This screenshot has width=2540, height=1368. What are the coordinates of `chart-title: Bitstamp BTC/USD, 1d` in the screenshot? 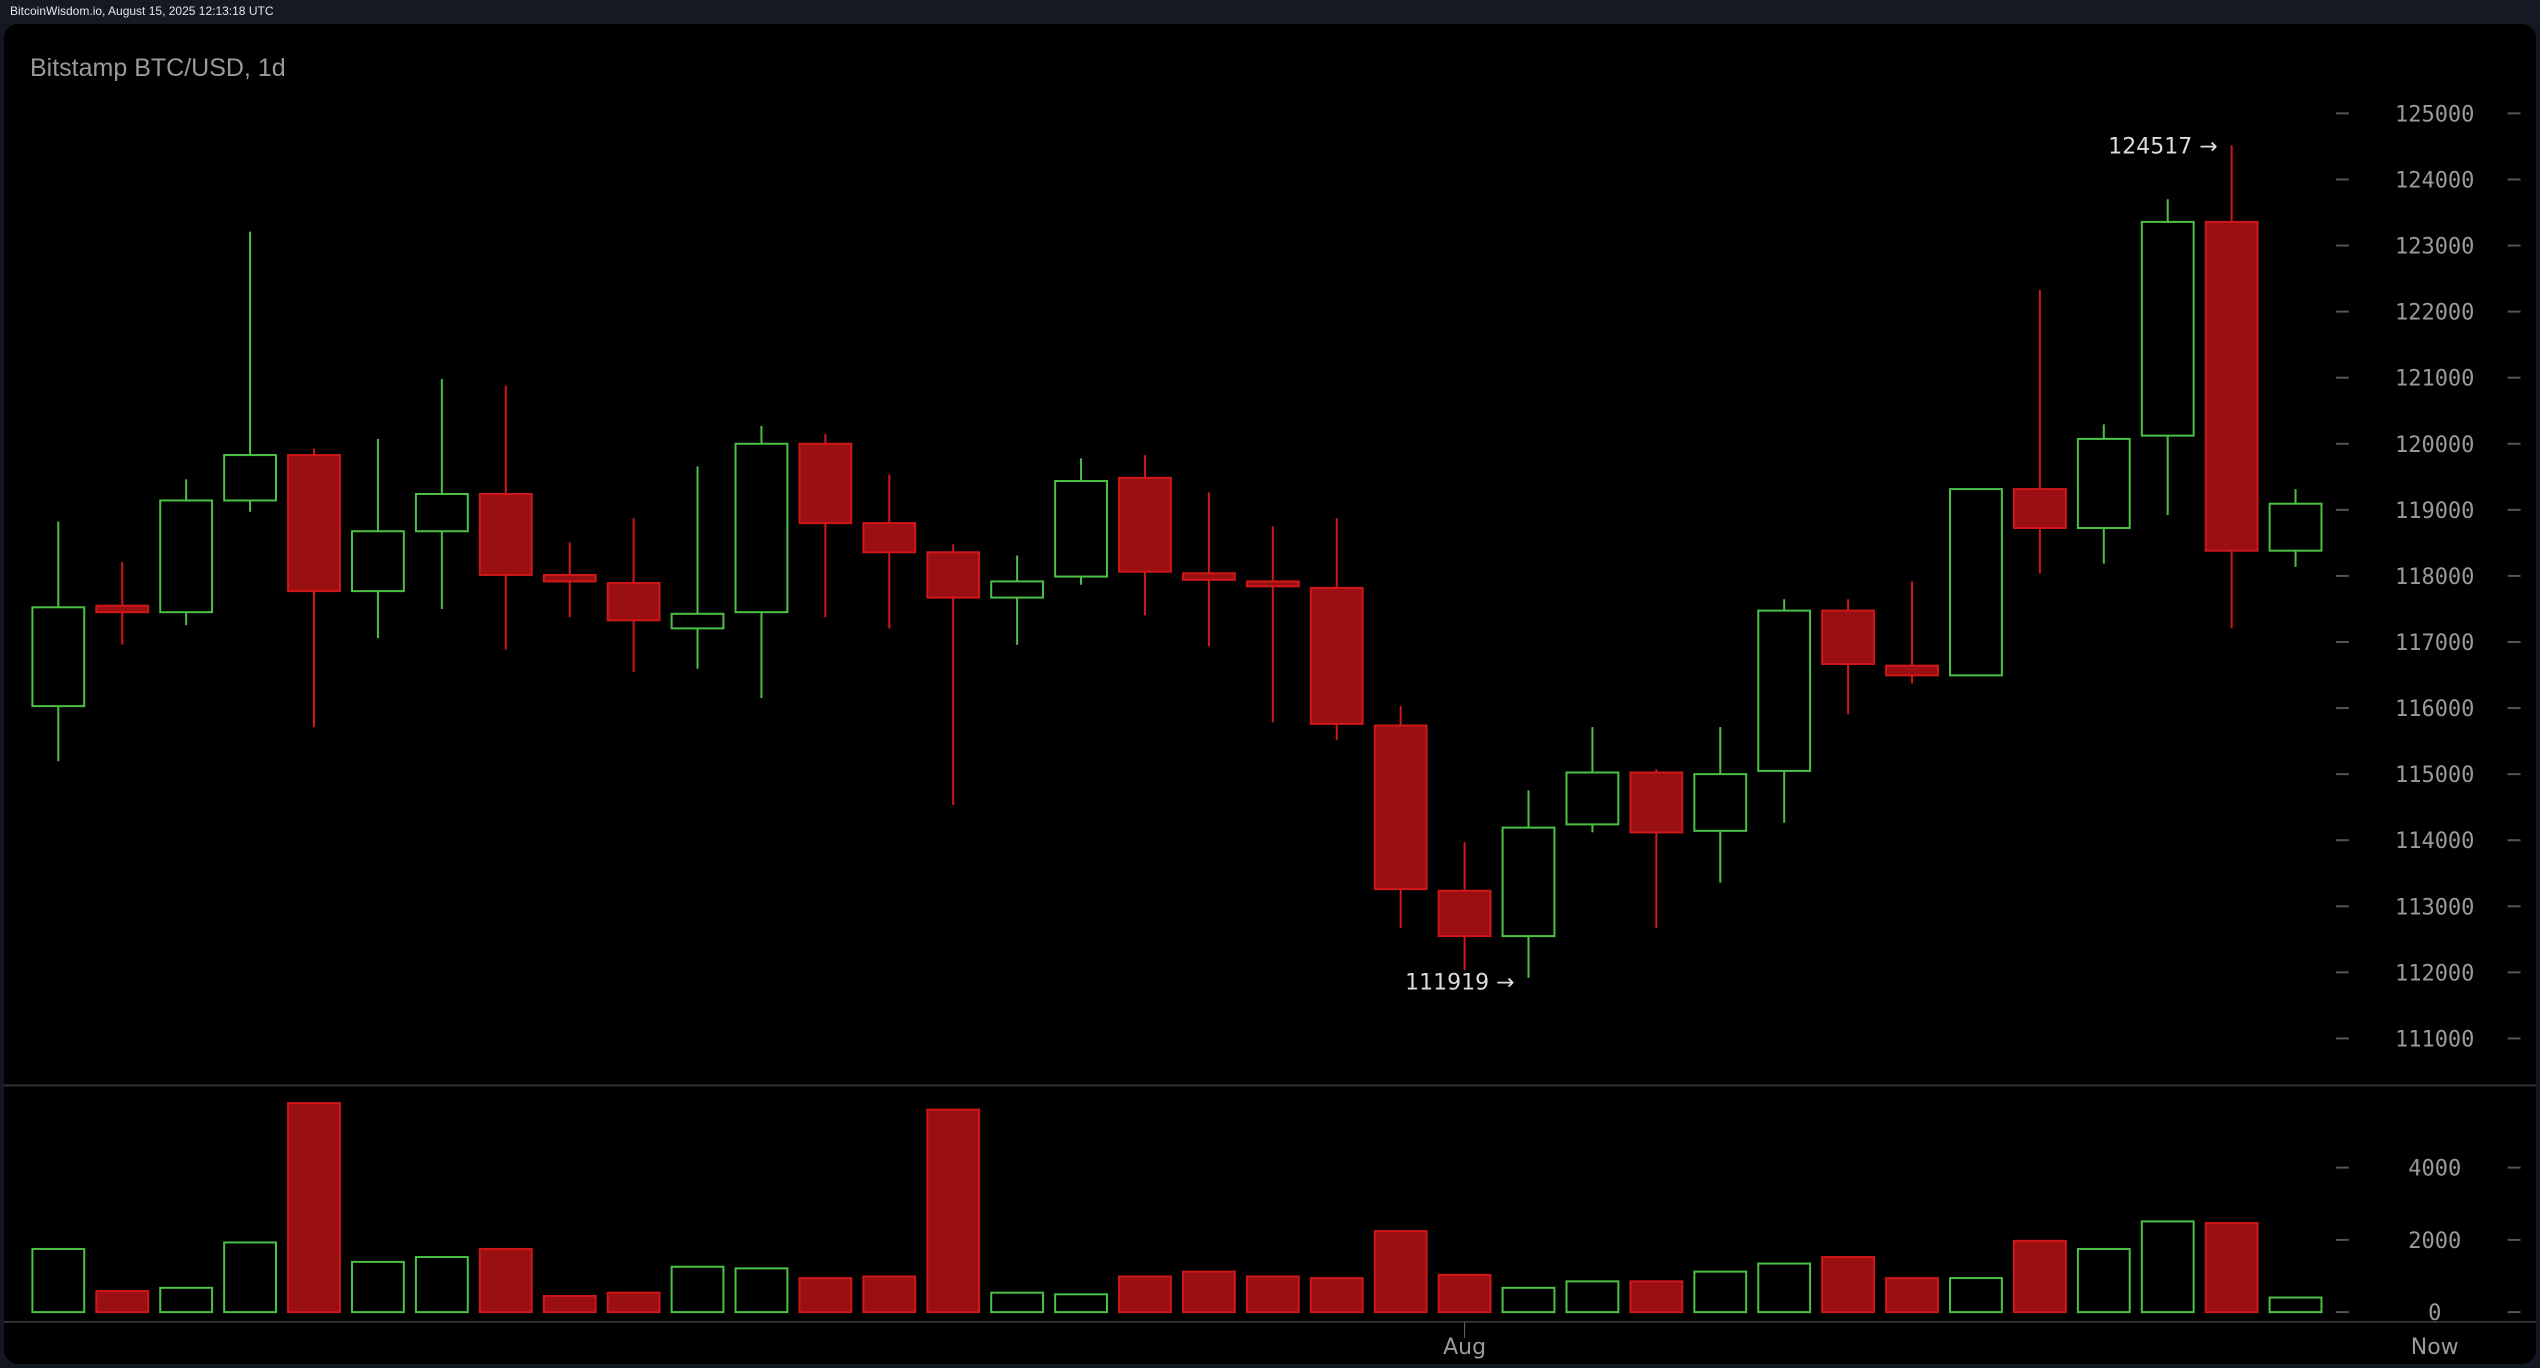 It's located at (158, 68).